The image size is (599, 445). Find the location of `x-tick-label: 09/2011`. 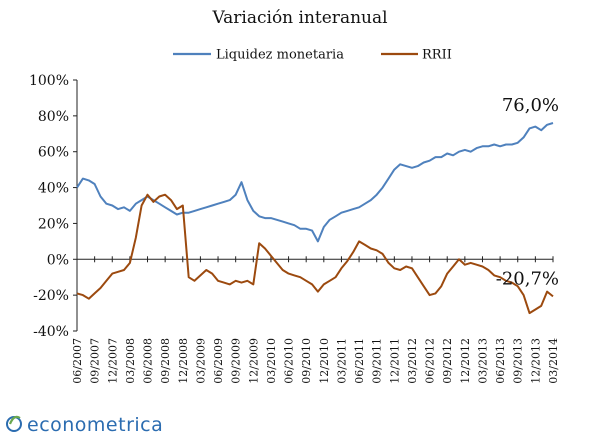

x-tick-label: 09/2011 is located at coordinates (377, 361).